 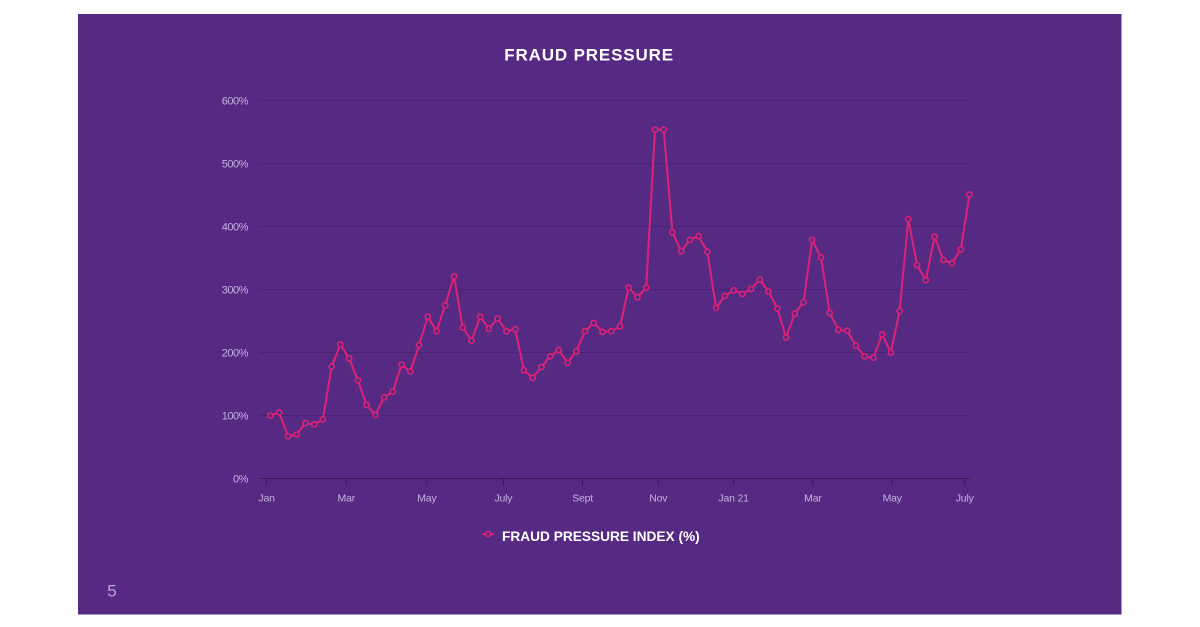 I want to click on svg-text: 5, so click(x=111, y=591).